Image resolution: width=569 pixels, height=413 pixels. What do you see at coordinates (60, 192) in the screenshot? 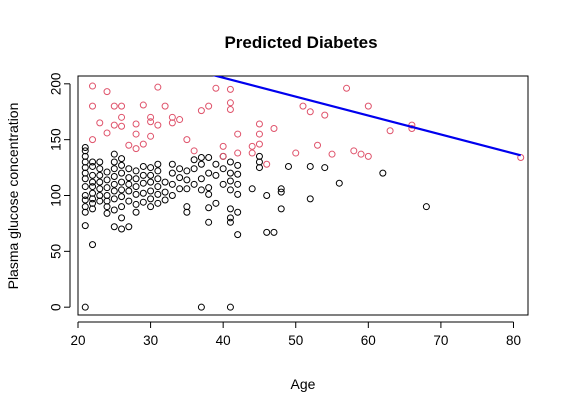
I see `y-axis: 0 50 100 150 200` at bounding box center [60, 192].